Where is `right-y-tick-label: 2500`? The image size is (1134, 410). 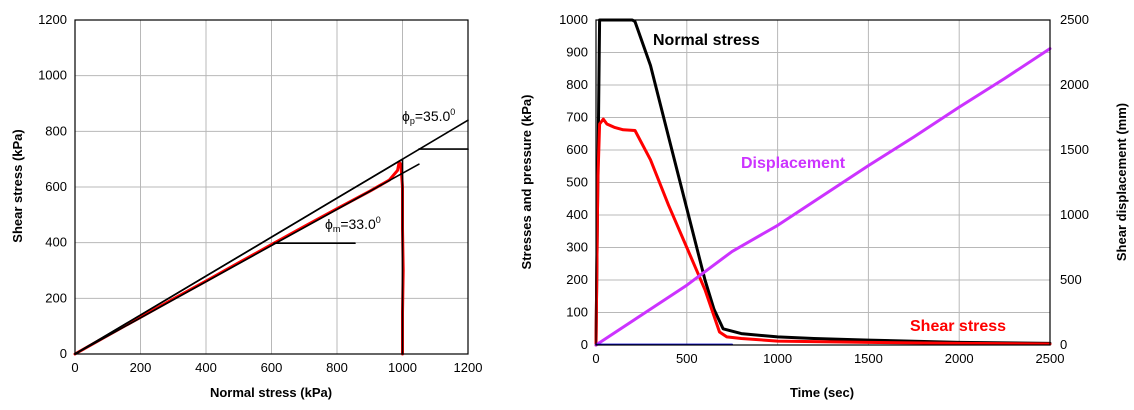 right-y-tick-label: 2500 is located at coordinates (1074, 19).